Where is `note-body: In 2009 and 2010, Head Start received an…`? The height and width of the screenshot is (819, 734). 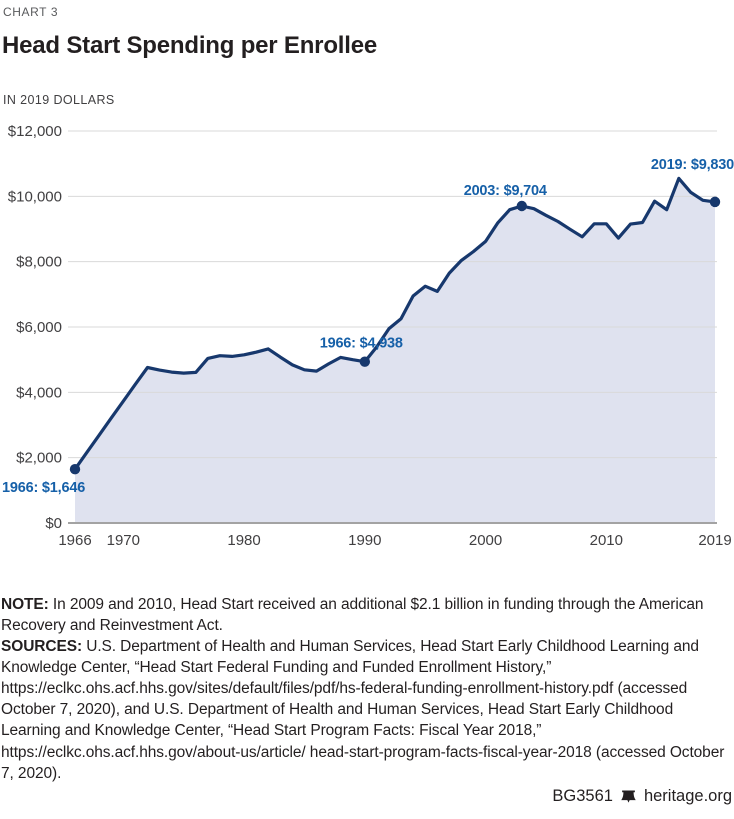 note-body: In 2009 and 2010, Head Start received an… is located at coordinates (352, 615).